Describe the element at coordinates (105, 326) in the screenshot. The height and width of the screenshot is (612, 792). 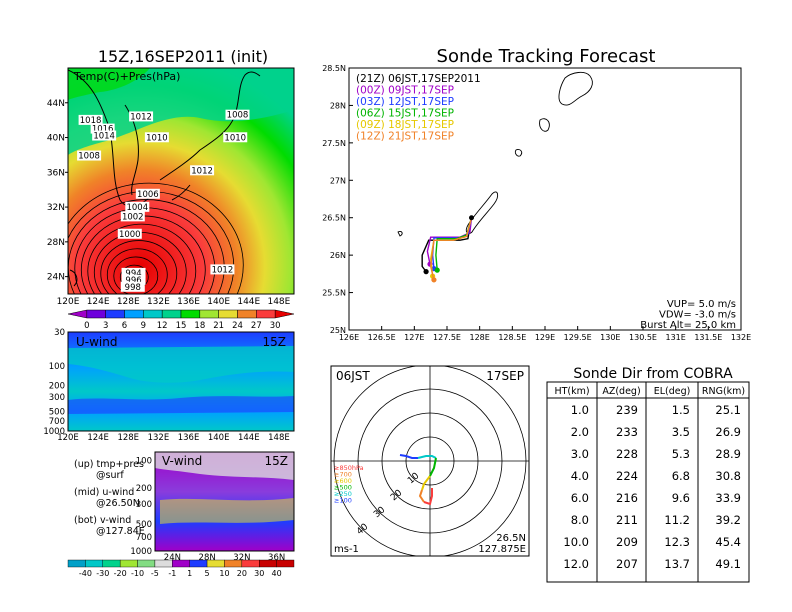
I see `temp-colorbar-label: 3` at that location.